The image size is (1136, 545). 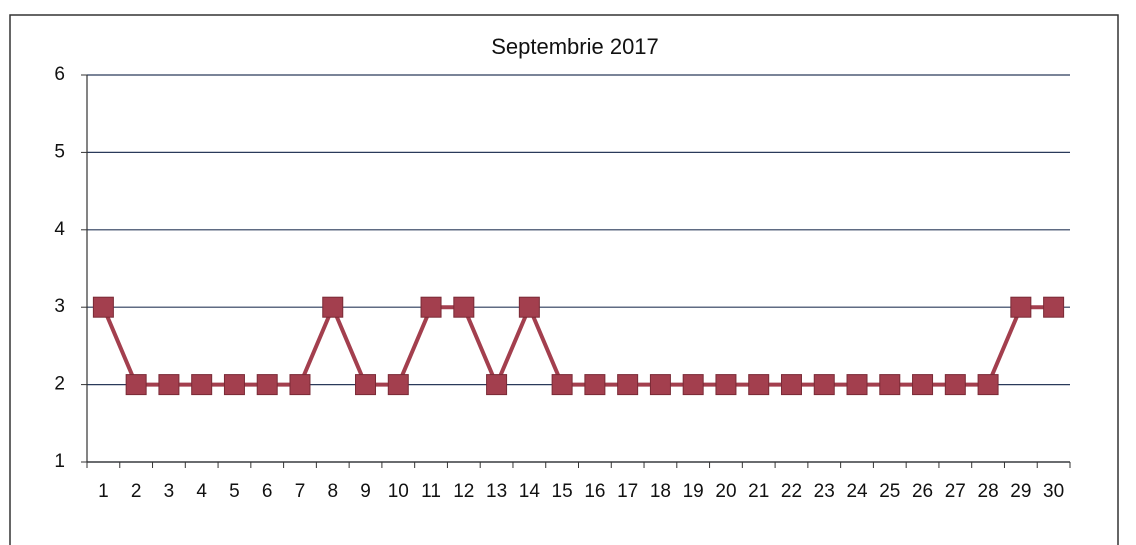 I want to click on y-tick-label: 4, so click(x=59, y=229).